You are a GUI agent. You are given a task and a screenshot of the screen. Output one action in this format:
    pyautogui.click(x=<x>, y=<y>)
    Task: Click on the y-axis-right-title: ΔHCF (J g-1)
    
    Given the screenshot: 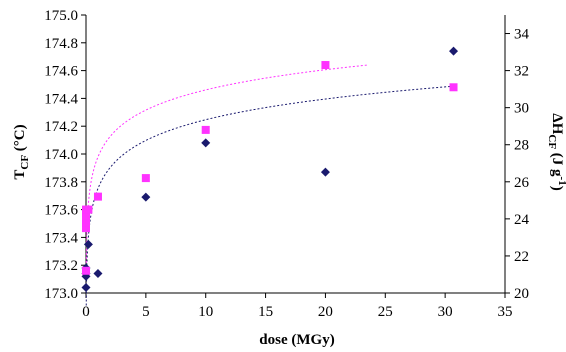 What is the action you would take?
    pyautogui.click(x=556, y=151)
    